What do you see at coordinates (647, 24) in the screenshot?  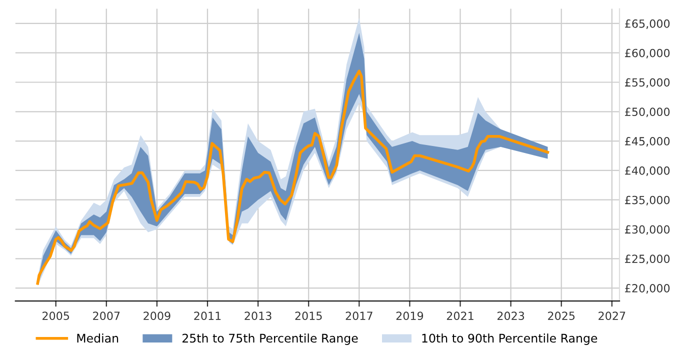 I see `y-tick-label: £65,000` at bounding box center [647, 24].